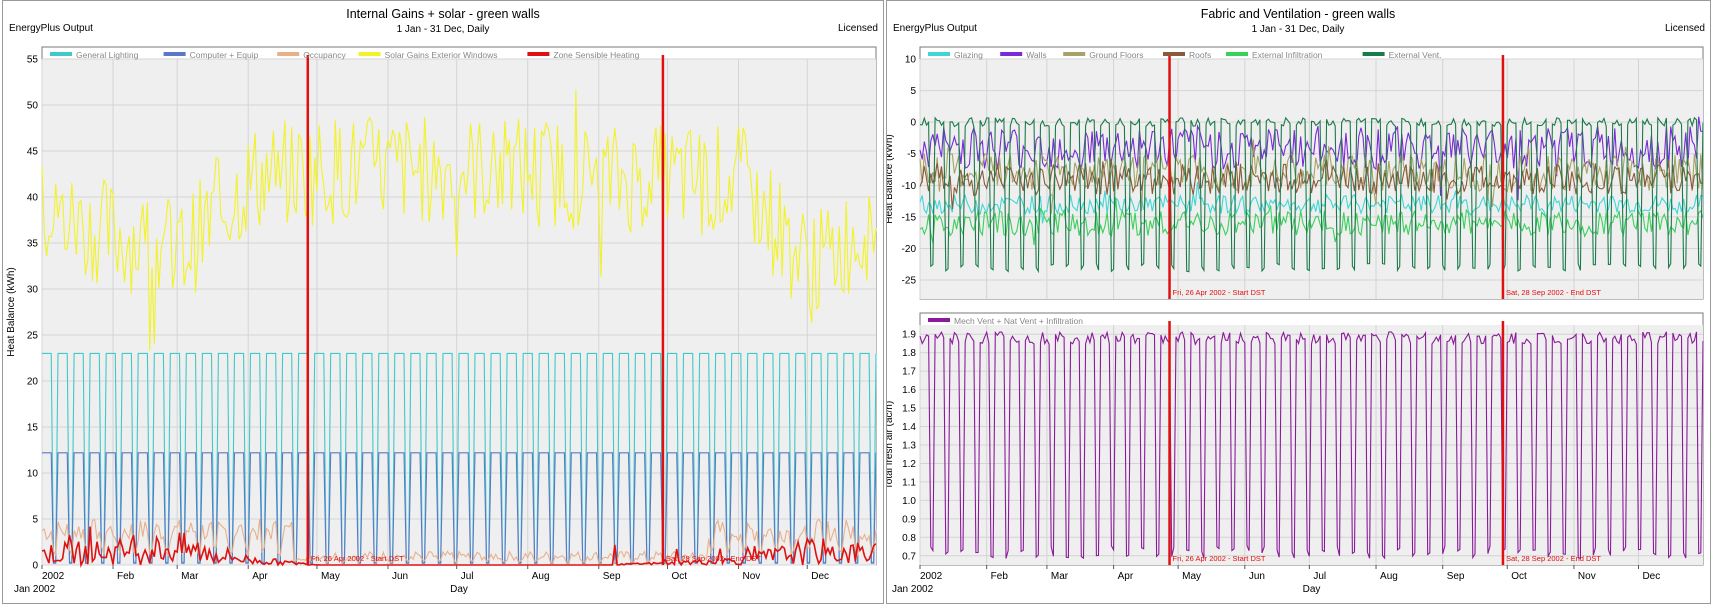  I want to click on y-tick-label: 35, so click(33, 244).